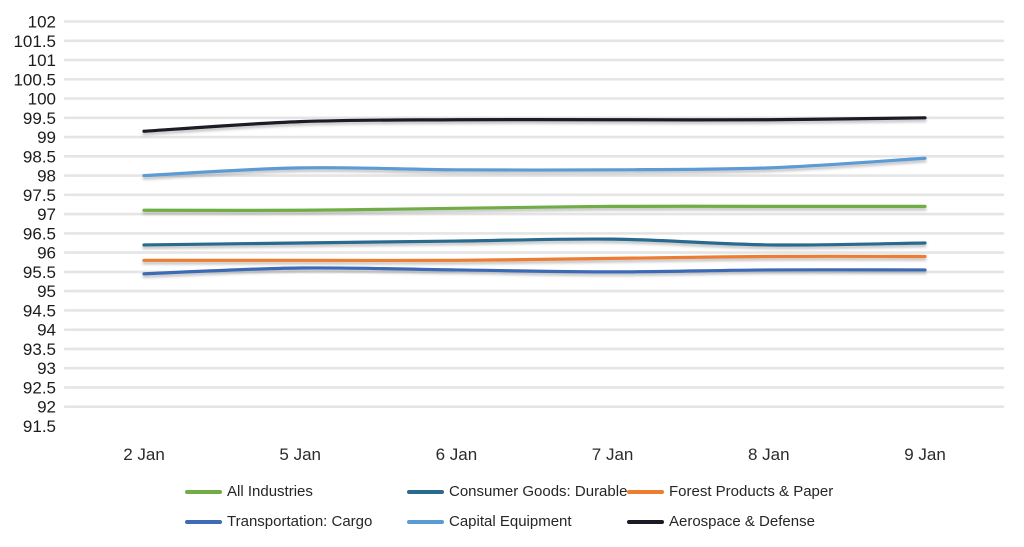 The height and width of the screenshot is (547, 1024). What do you see at coordinates (144, 454) in the screenshot?
I see `x-axis-tick-label: 2 Jan` at bounding box center [144, 454].